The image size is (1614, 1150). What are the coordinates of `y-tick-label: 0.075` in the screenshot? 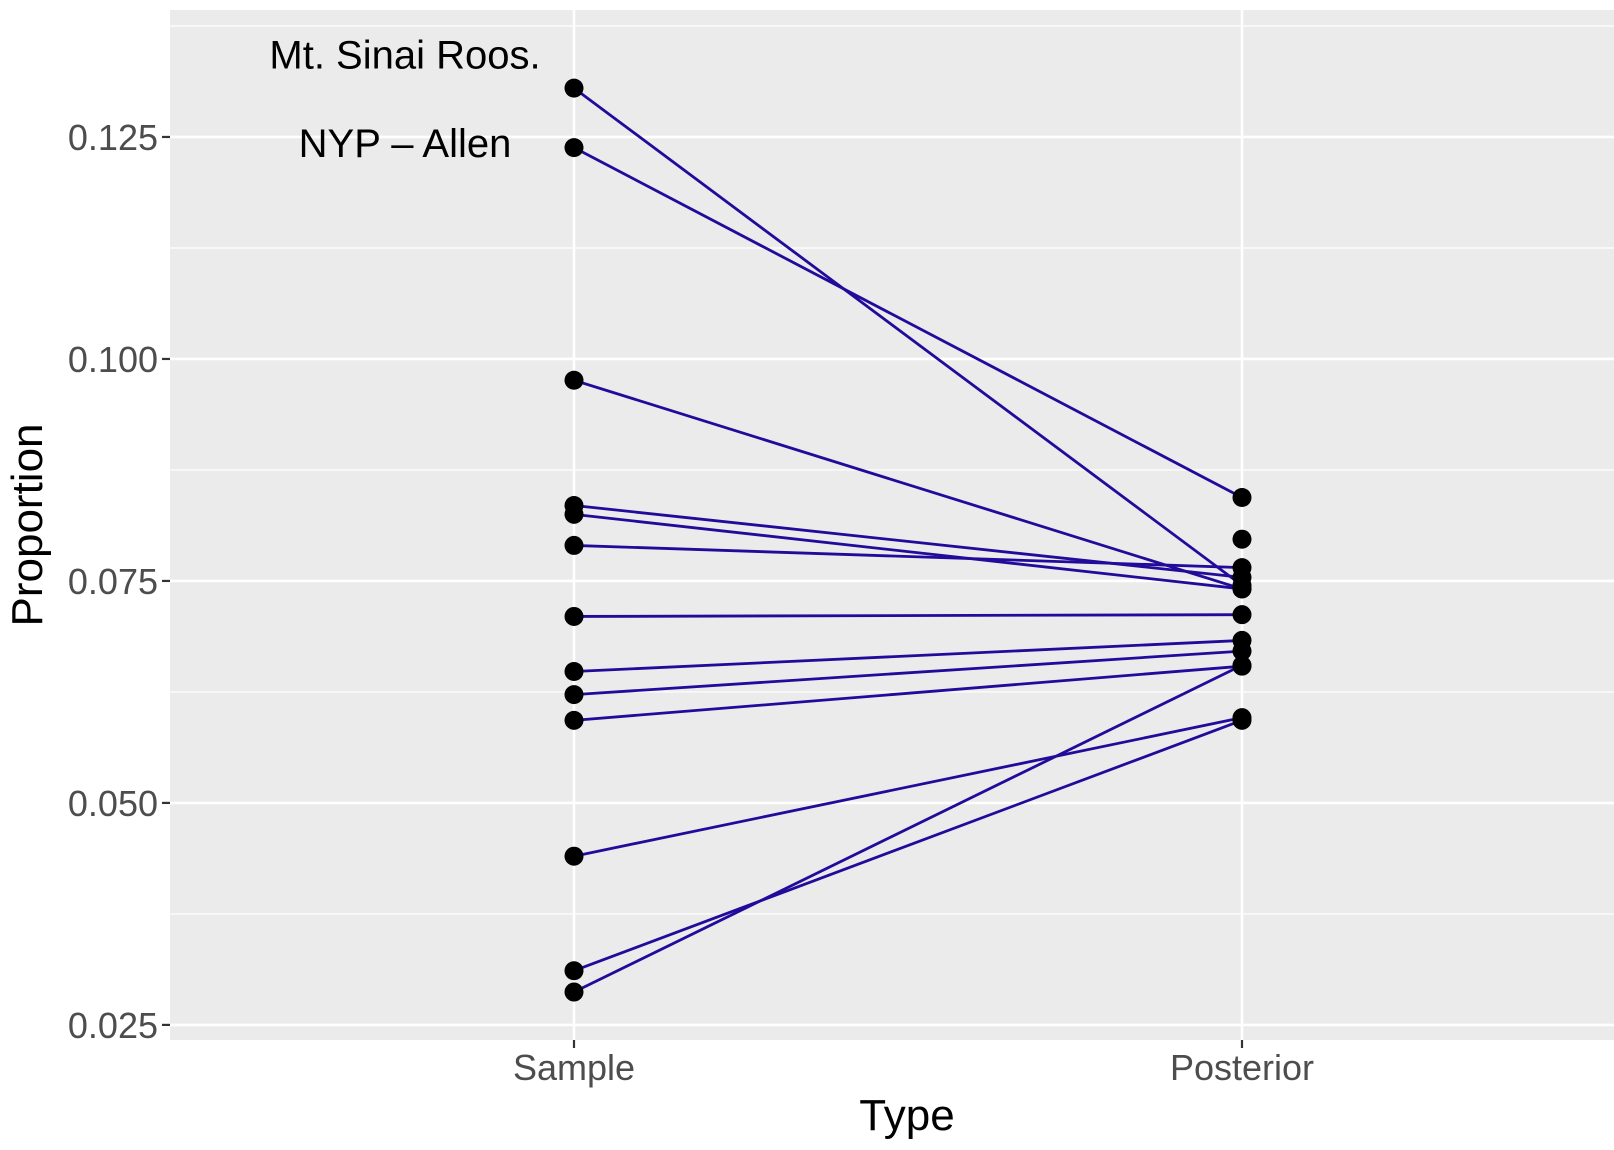 It's located at (113, 581).